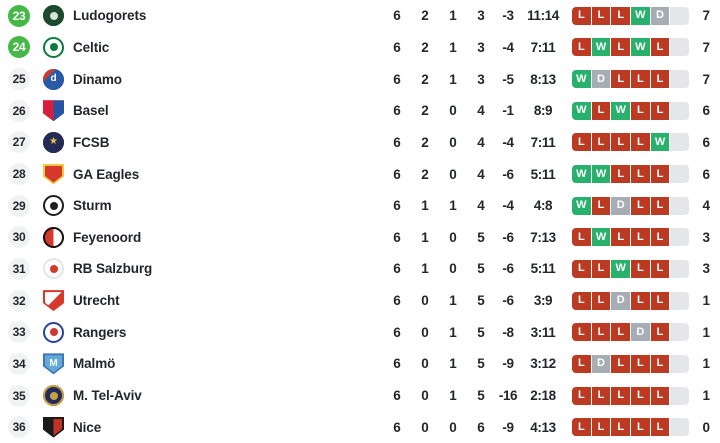 This screenshot has width=720, height=443. Describe the element at coordinates (53, 427) in the screenshot. I see `crest-shape` at that location.